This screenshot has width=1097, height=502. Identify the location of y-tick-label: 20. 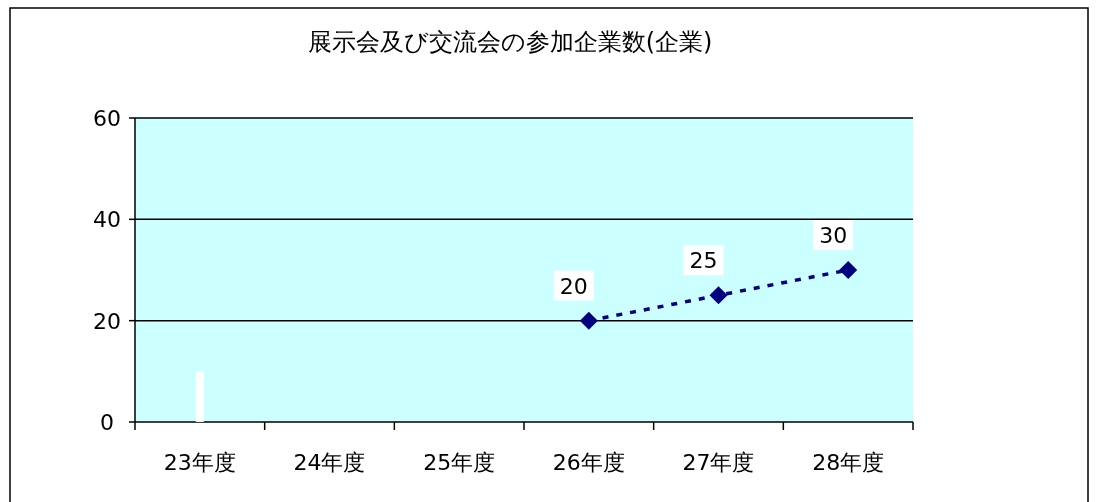
(107, 321).